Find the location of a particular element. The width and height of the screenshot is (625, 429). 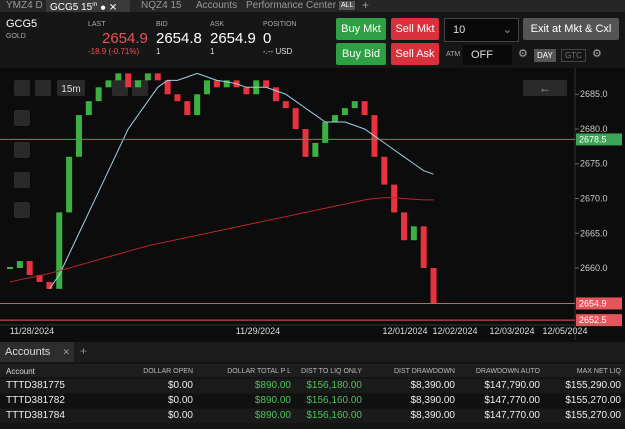

table-cell: $0.00 is located at coordinates (180, 400).